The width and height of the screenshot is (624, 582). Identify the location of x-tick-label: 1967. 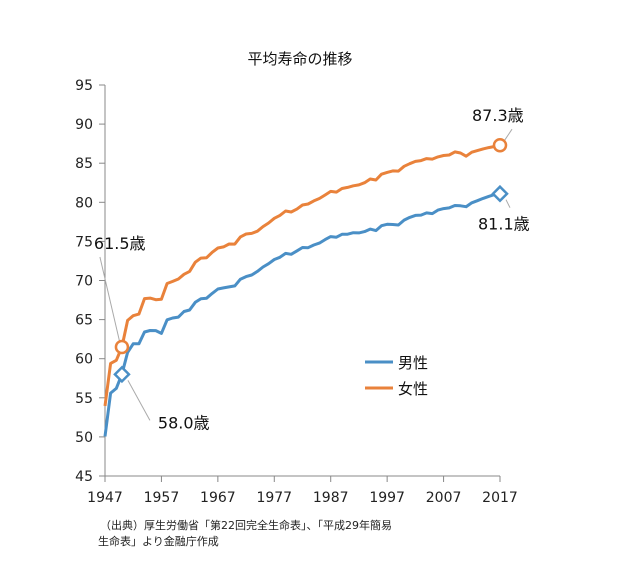
(218, 498).